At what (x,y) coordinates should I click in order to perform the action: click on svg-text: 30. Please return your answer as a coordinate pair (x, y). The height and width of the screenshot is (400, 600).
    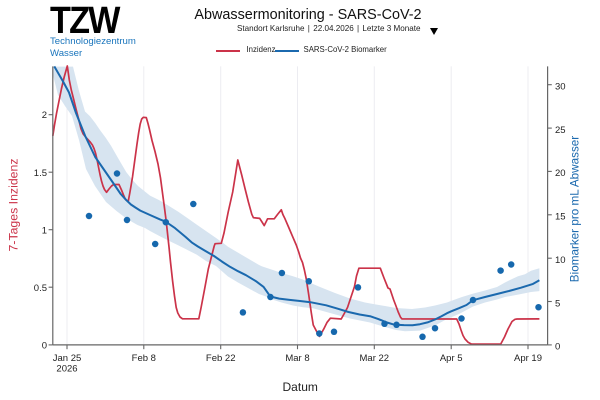
    Looking at the image, I should click on (560, 87).